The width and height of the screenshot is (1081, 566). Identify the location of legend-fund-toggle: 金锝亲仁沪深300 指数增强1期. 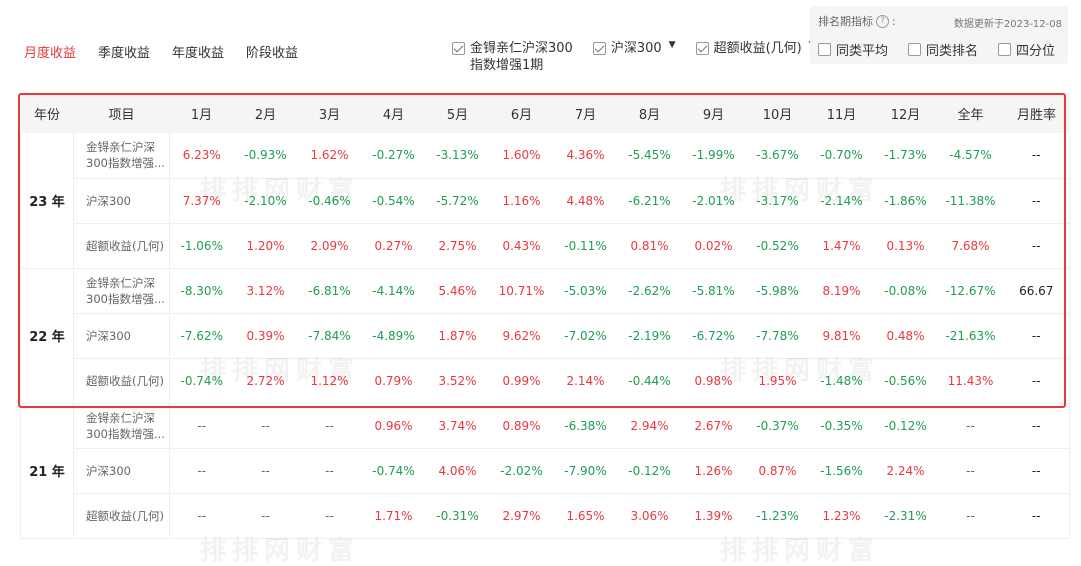
(512, 57).